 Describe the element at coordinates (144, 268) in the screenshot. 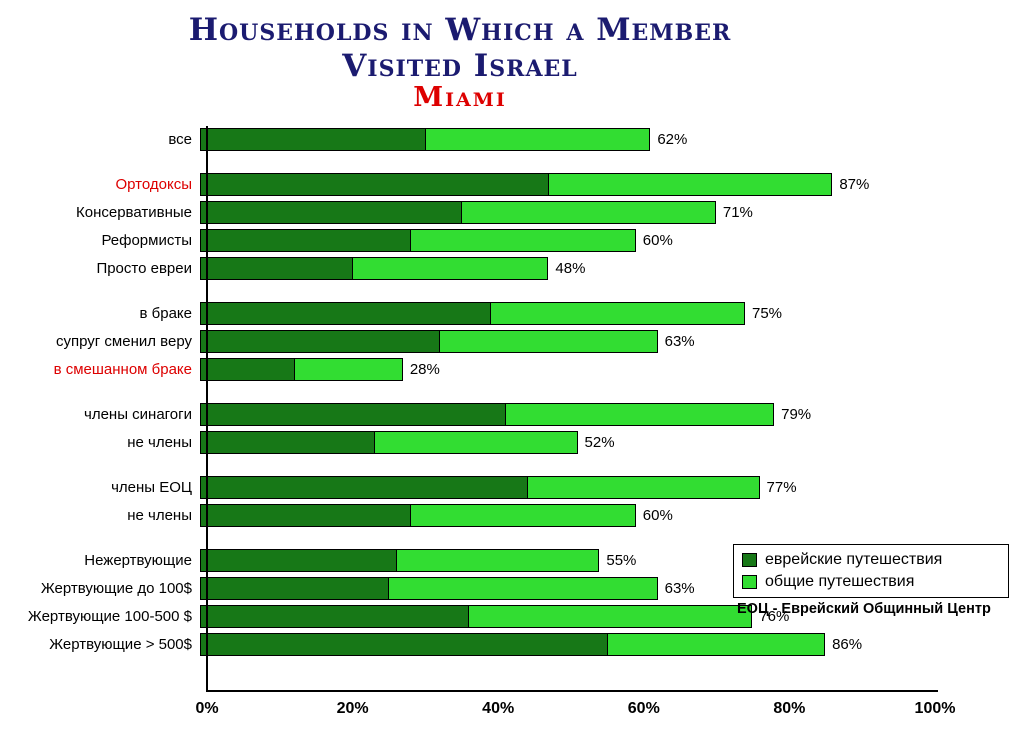

I see `row-label: Просто евреи` at that location.